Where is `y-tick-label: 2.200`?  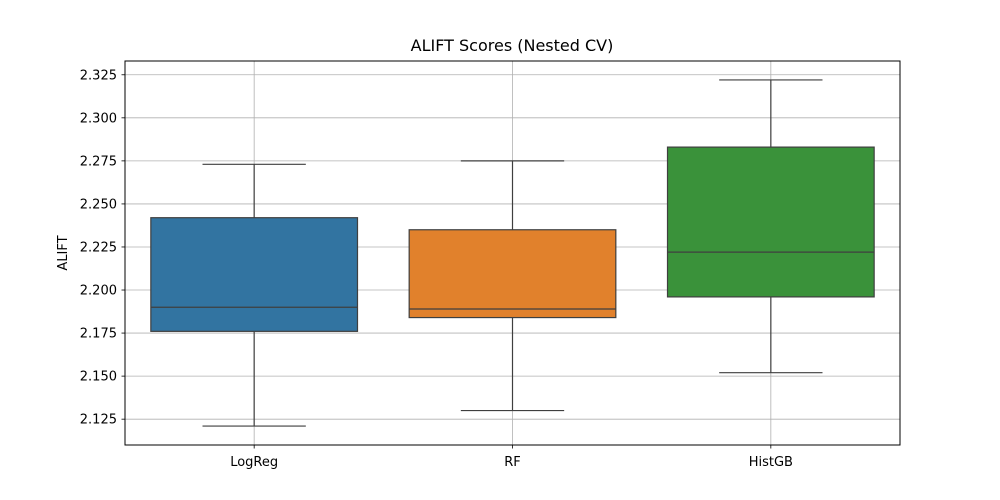 y-tick-label: 2.200 is located at coordinates (98, 291).